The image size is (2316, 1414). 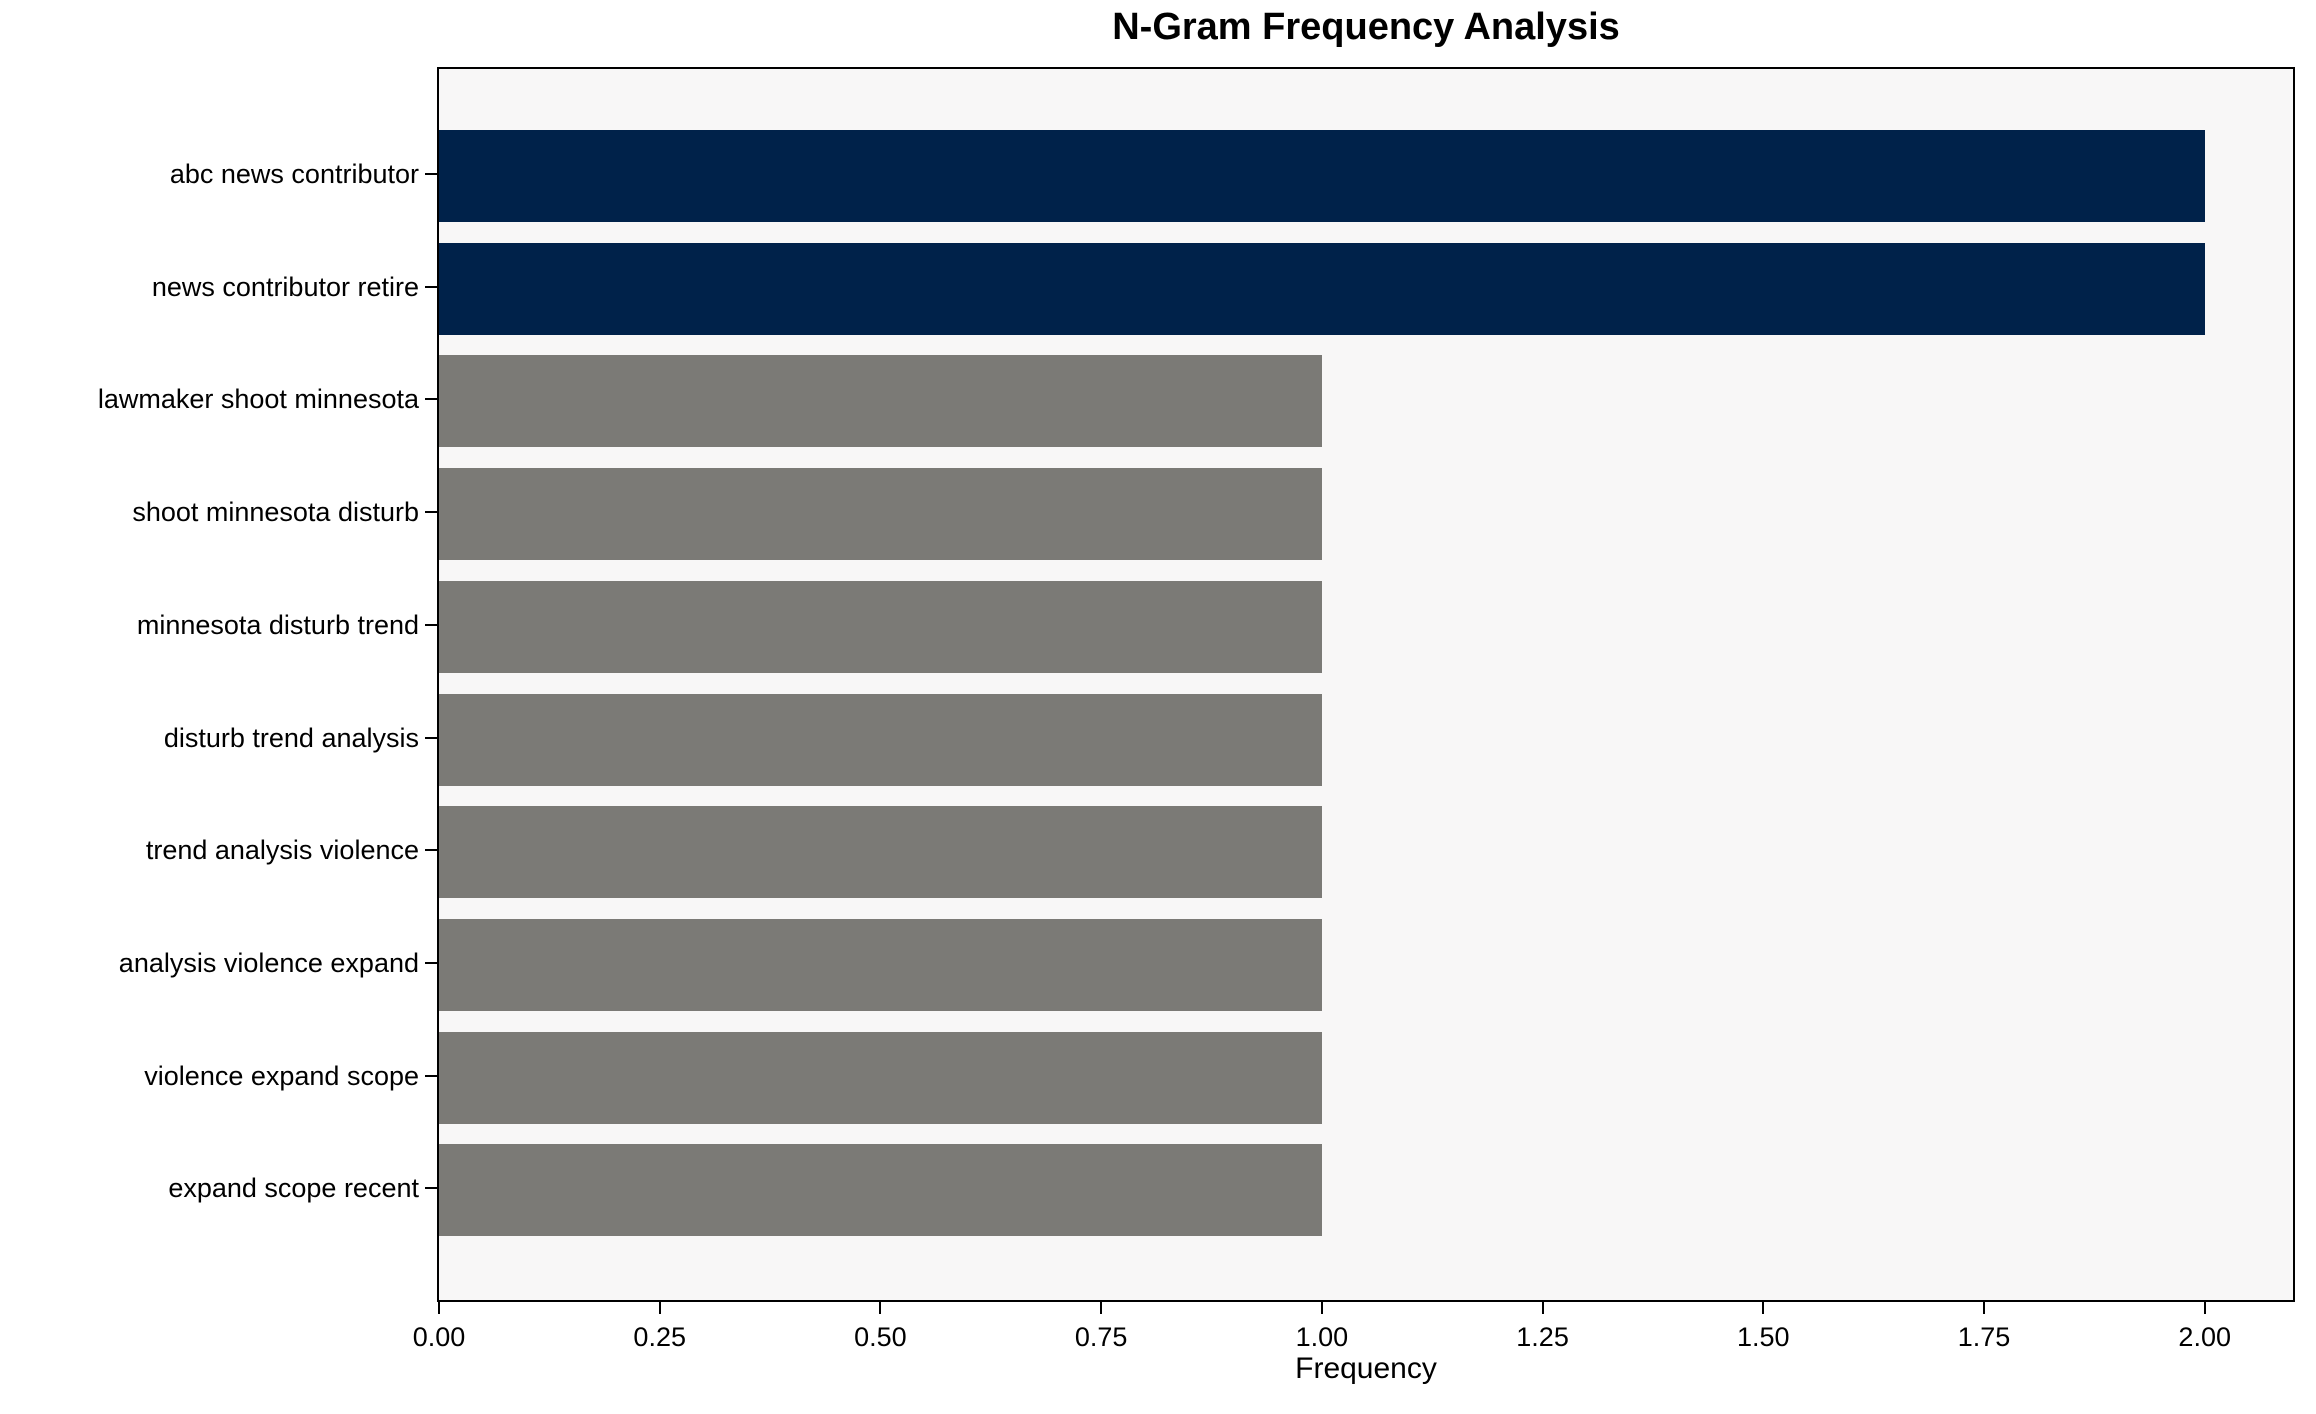 What do you see at coordinates (1101, 1337) in the screenshot?
I see `x-tick-label: 0.75` at bounding box center [1101, 1337].